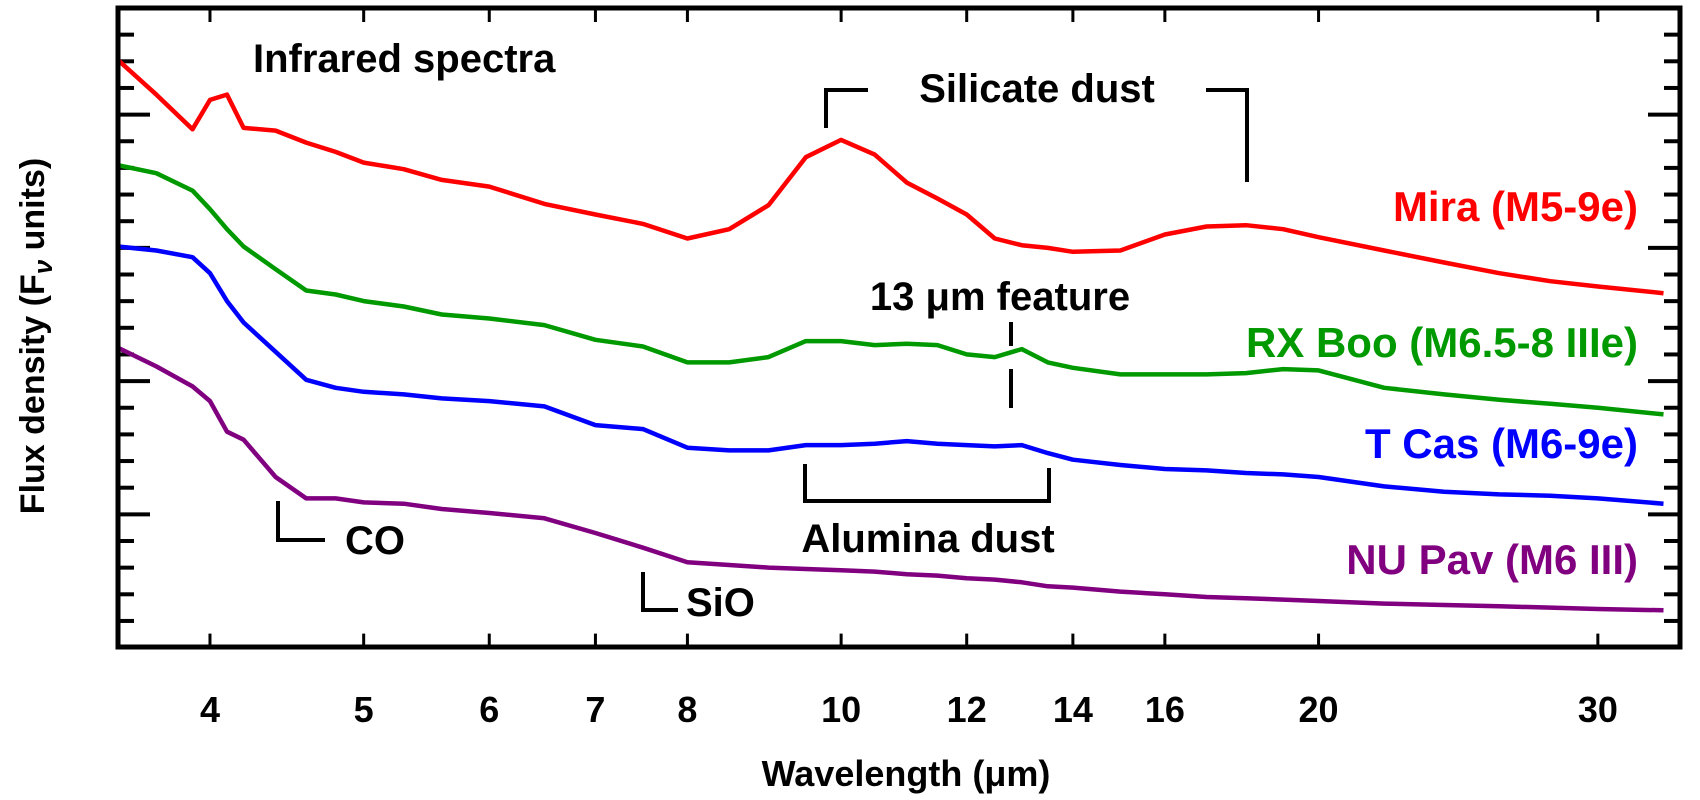 The height and width of the screenshot is (800, 1700). Describe the element at coordinates (841, 709) in the screenshot. I see `x-tick-label: 10` at that location.